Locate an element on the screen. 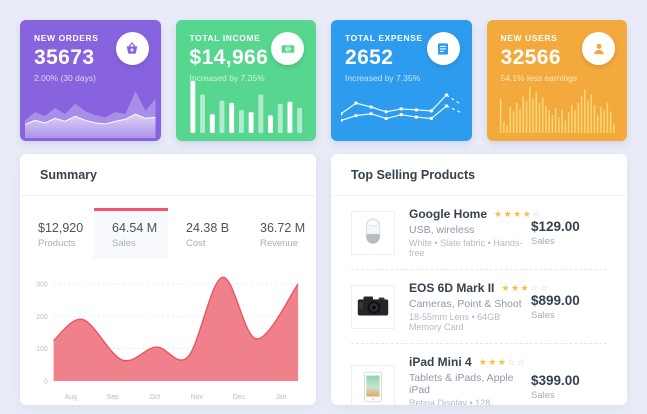  stat-value: $14,966 is located at coordinates (229, 57).